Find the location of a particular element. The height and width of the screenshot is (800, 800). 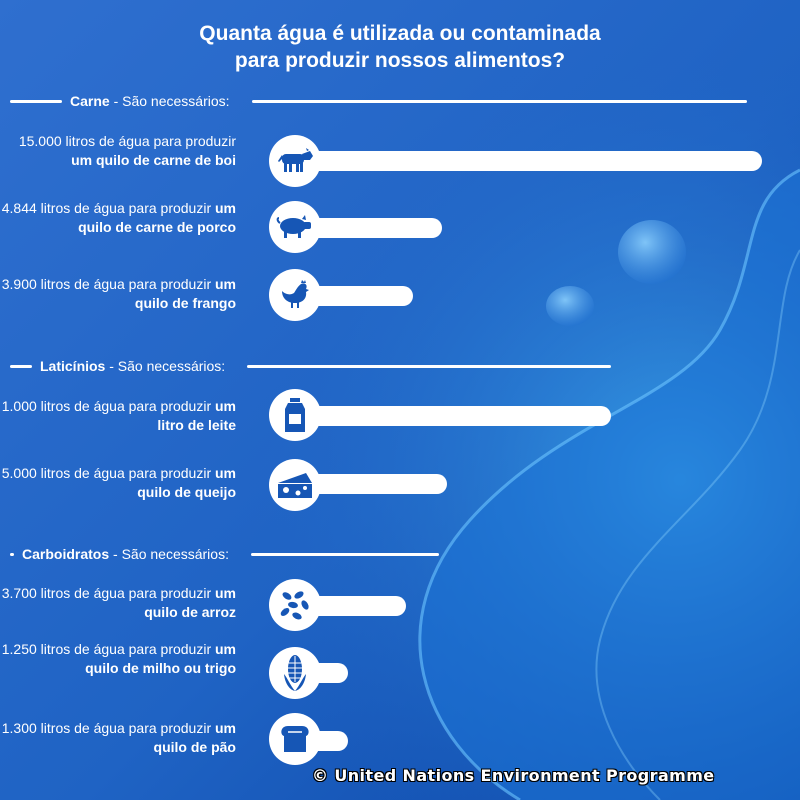

cheese-icon is located at coordinates (295, 485).